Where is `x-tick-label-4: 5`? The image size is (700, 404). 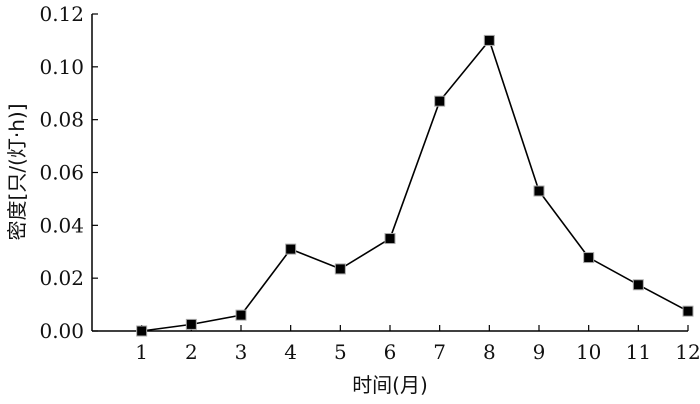 x-tick-label-4: 5 is located at coordinates (340, 352).